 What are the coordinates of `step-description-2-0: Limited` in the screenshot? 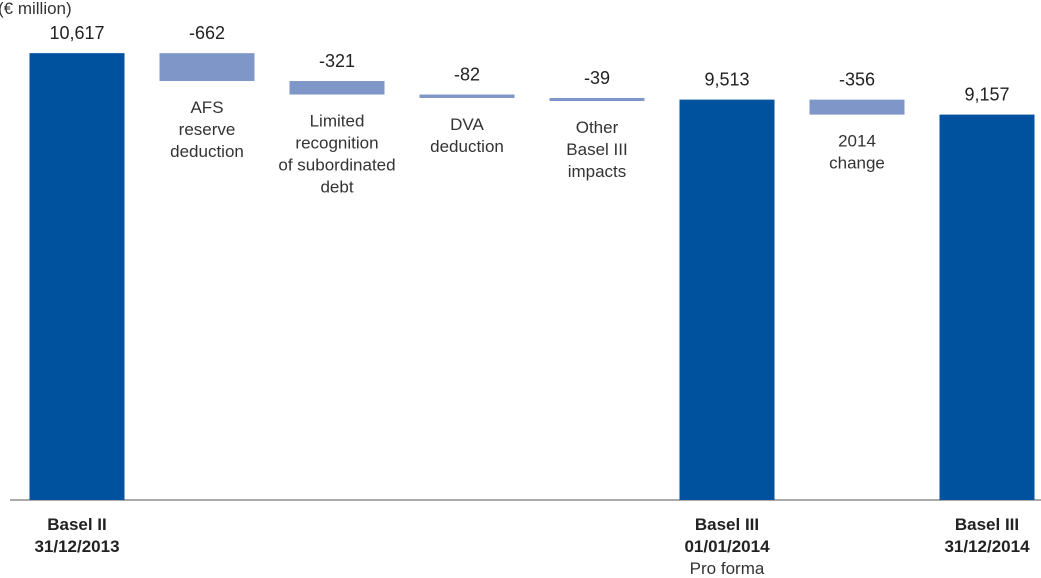 It's located at (337, 121).